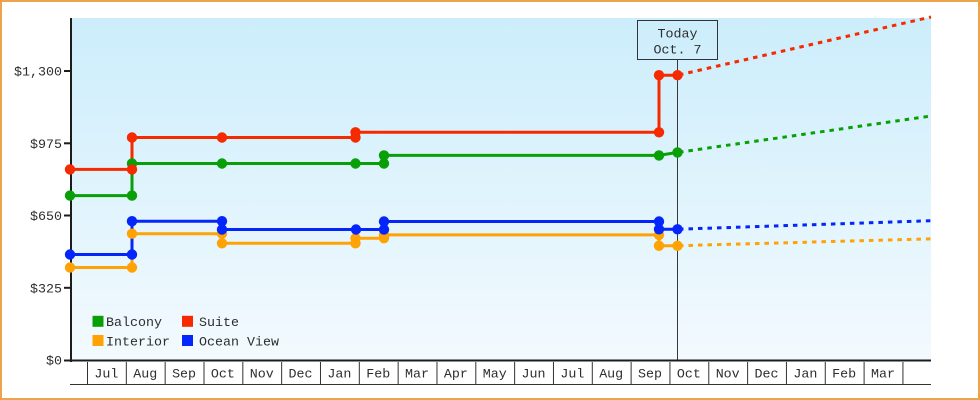 The height and width of the screenshot is (400, 980). What do you see at coordinates (495, 375) in the screenshot?
I see `svg-text: May` at bounding box center [495, 375].